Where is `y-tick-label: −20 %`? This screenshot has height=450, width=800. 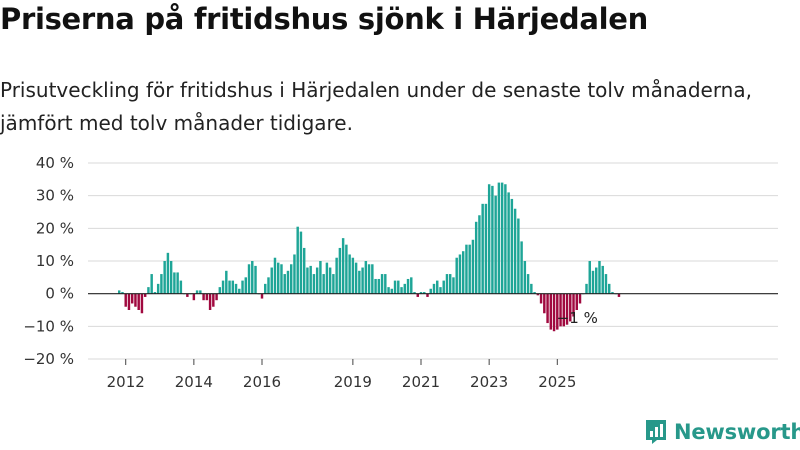
y-tick-label: −20 % is located at coordinates (48, 359).